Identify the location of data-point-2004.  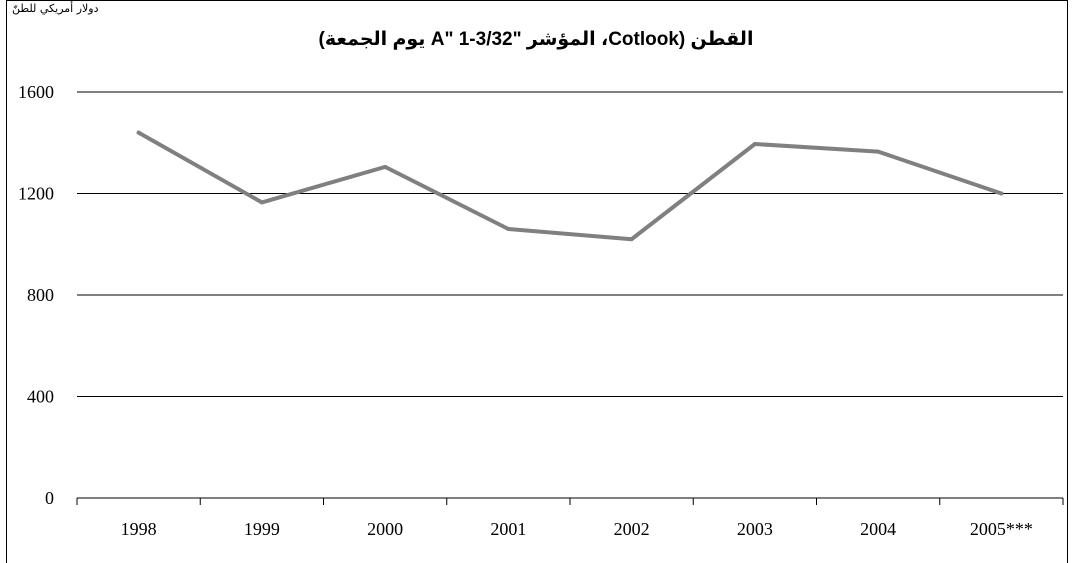
(878, 151).